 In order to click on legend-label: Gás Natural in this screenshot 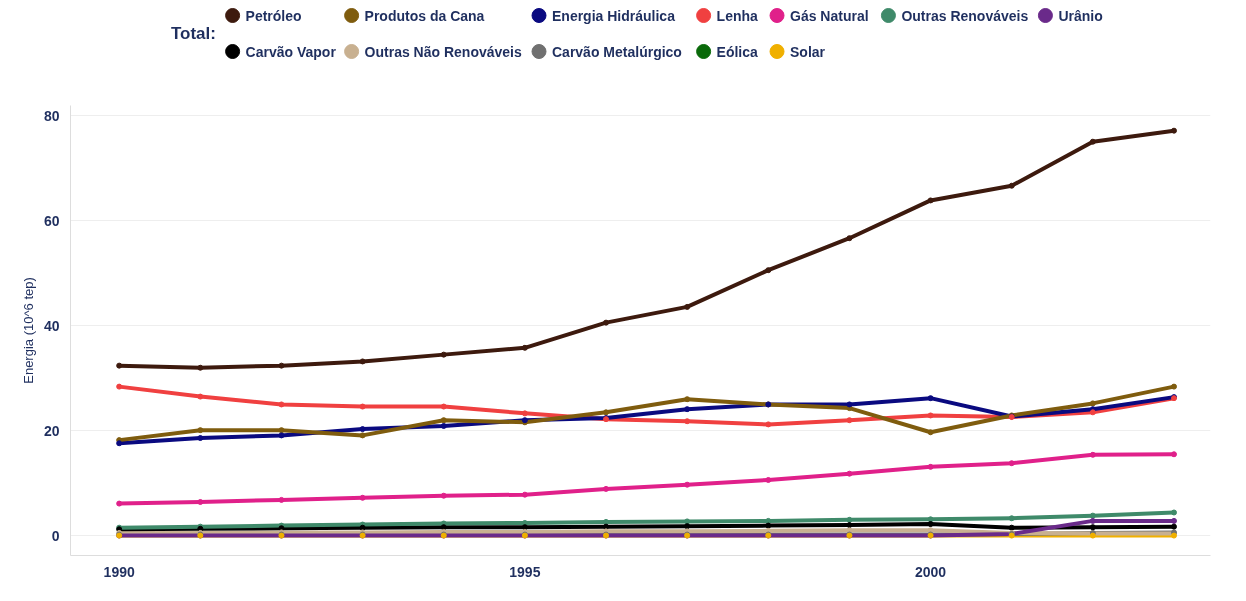, I will do `click(829, 15)`.